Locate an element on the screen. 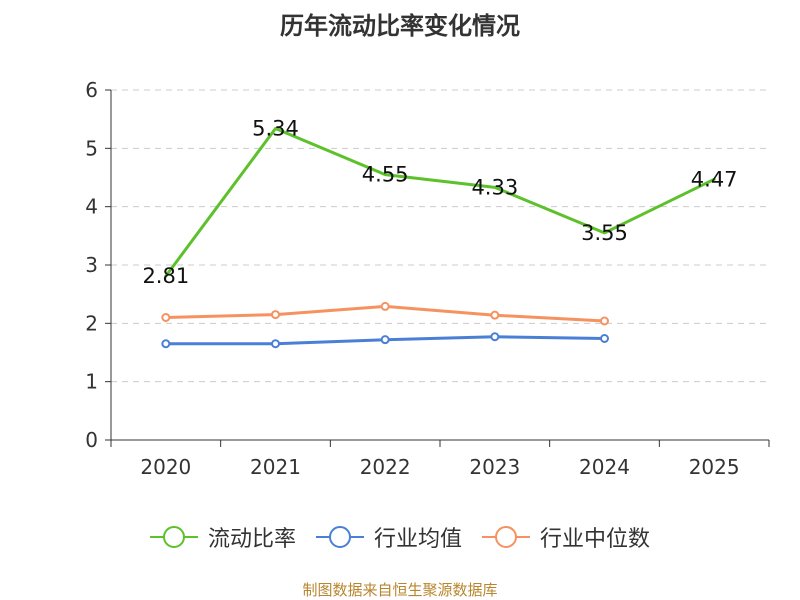 The height and width of the screenshot is (600, 800). y-tick-label: 1 is located at coordinates (91, 382).